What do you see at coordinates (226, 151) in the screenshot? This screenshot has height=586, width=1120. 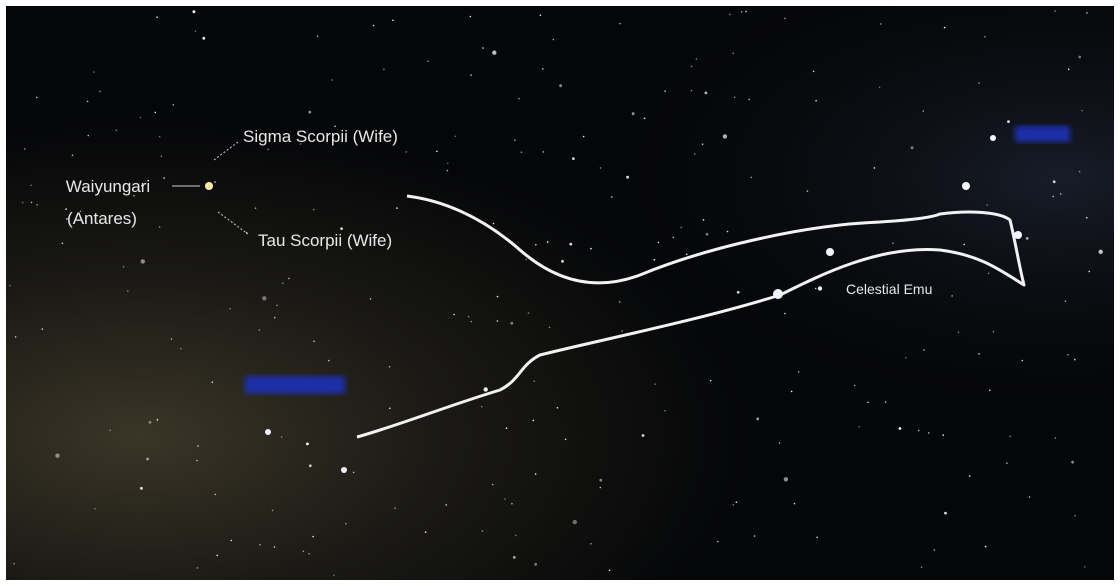 I see `pointer-line` at bounding box center [226, 151].